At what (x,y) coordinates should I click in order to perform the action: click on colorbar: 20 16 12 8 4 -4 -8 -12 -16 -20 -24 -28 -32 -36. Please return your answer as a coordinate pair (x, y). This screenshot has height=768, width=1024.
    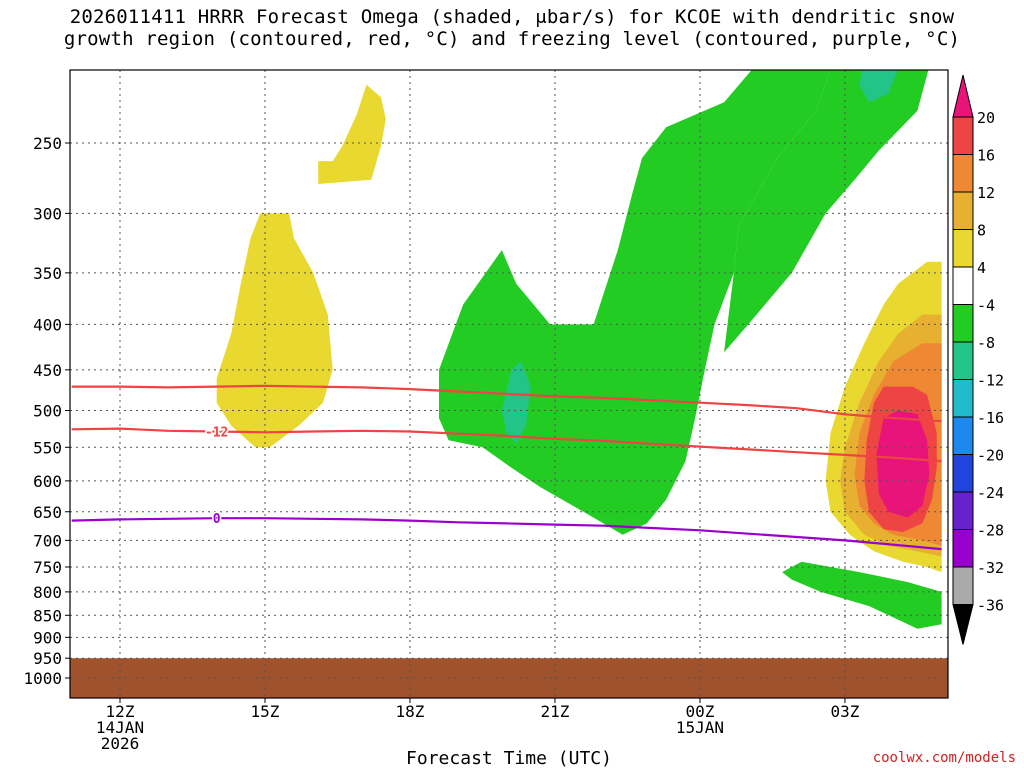
    Looking at the image, I should click on (978, 359).